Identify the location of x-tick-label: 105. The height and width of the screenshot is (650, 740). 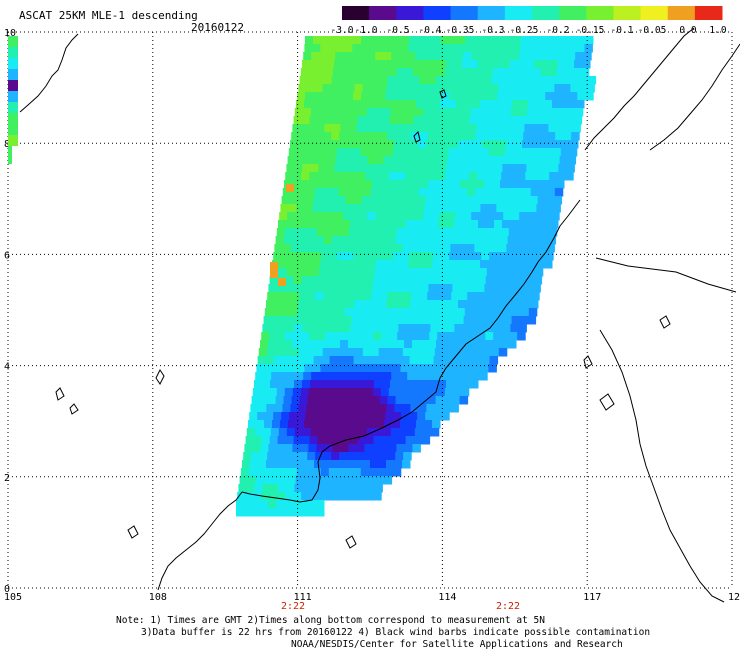
(13, 597).